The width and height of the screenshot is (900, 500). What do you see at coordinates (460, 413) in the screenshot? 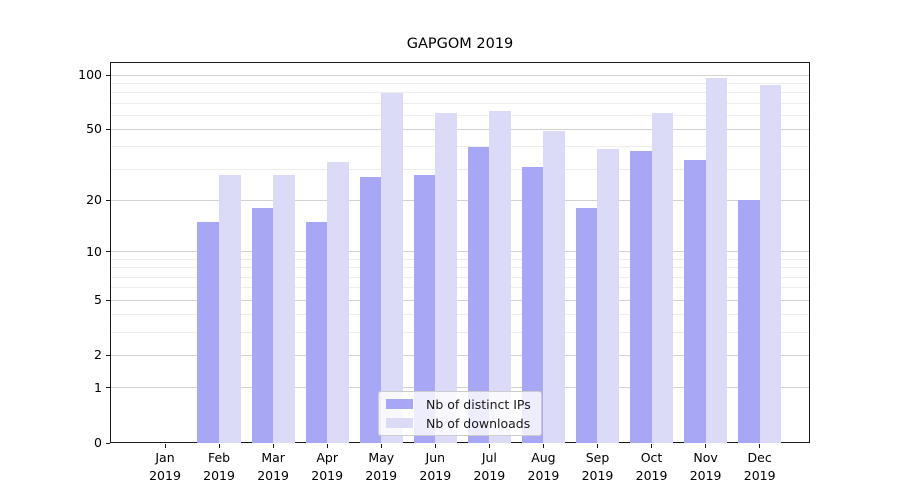
I see `legend: Nb of distinct IPs Nb of downloads` at bounding box center [460, 413].